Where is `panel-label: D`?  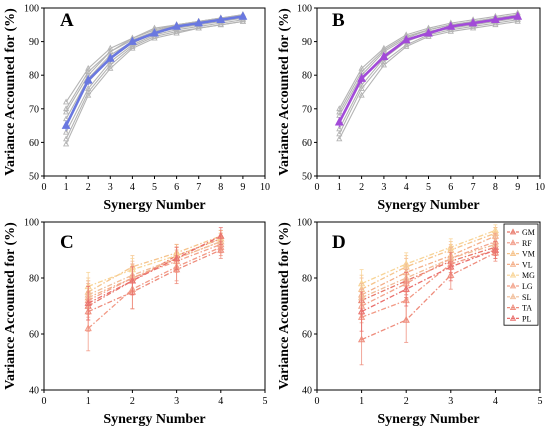 panel-label: D is located at coordinates (339, 242).